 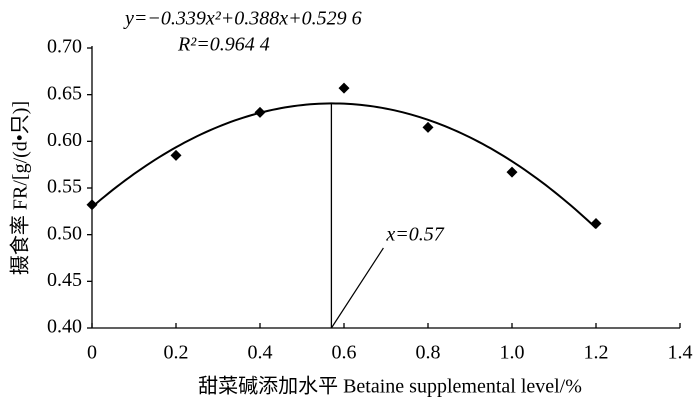 What do you see at coordinates (64, 233) in the screenshot?
I see `y-tick-label: 0.50` at bounding box center [64, 233].